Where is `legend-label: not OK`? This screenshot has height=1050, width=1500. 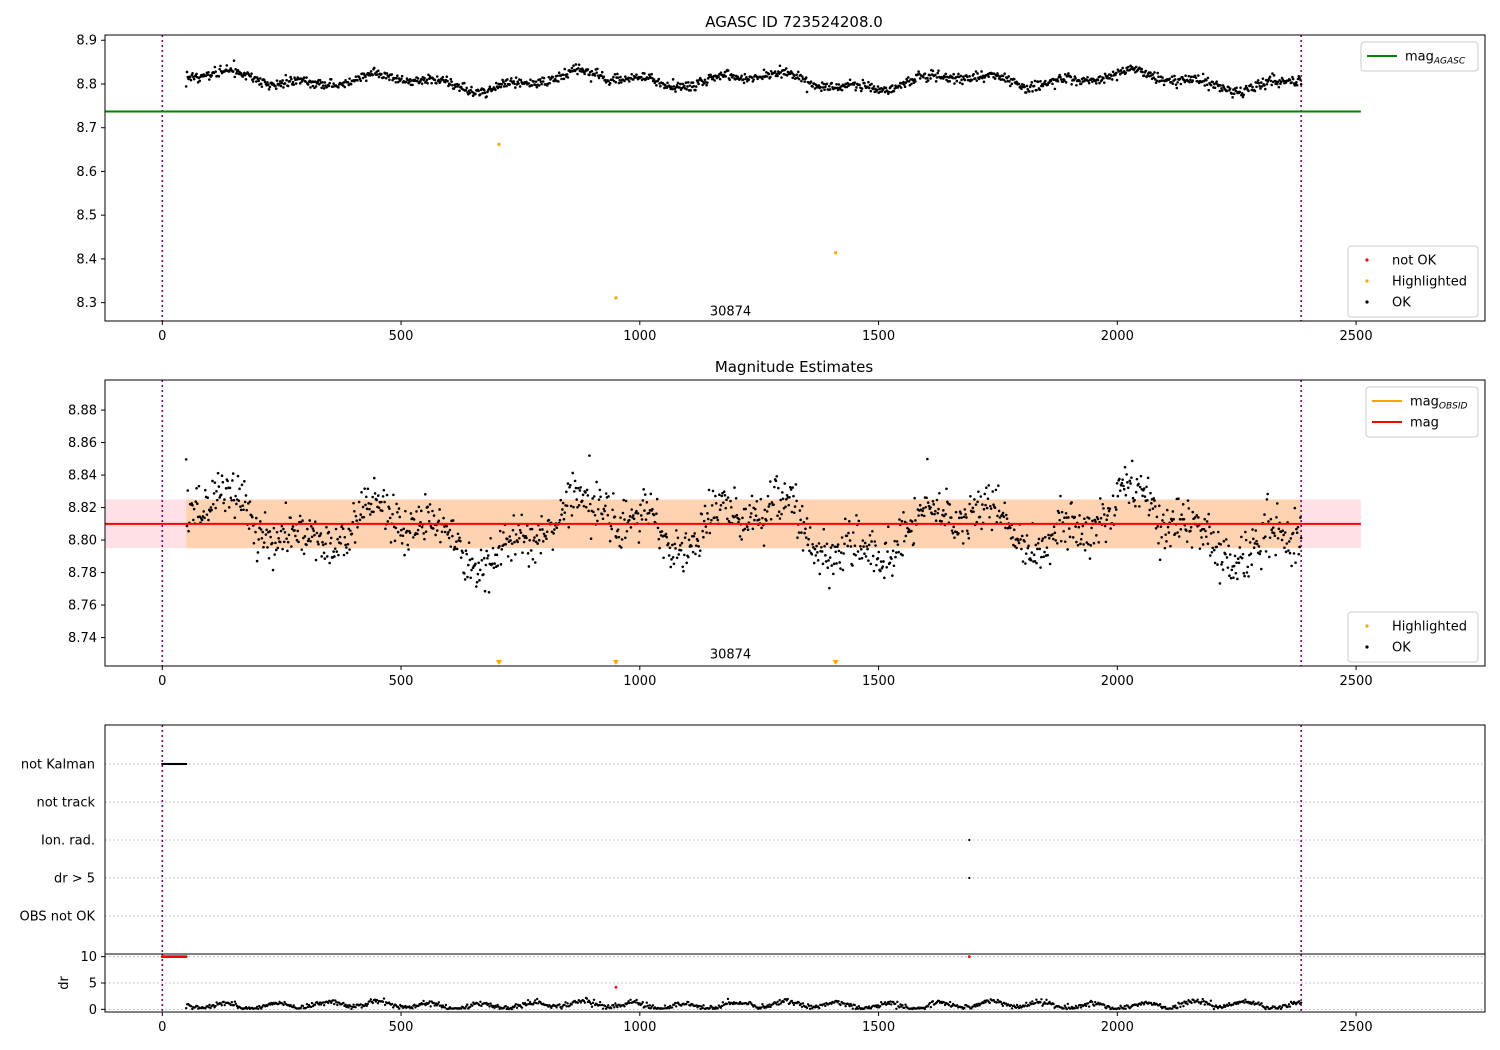
legend-label: not OK is located at coordinates (1414, 261).